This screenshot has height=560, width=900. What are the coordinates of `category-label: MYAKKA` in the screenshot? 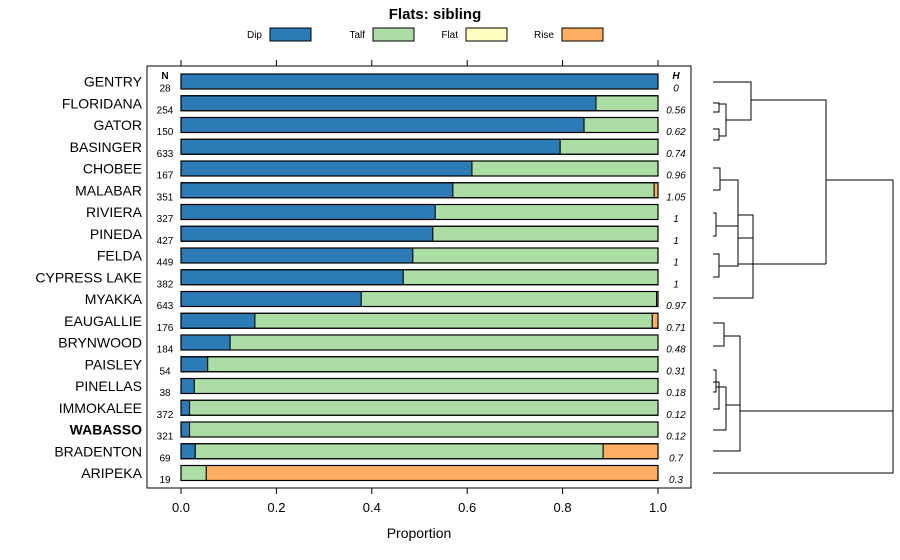 It's located at (114, 299).